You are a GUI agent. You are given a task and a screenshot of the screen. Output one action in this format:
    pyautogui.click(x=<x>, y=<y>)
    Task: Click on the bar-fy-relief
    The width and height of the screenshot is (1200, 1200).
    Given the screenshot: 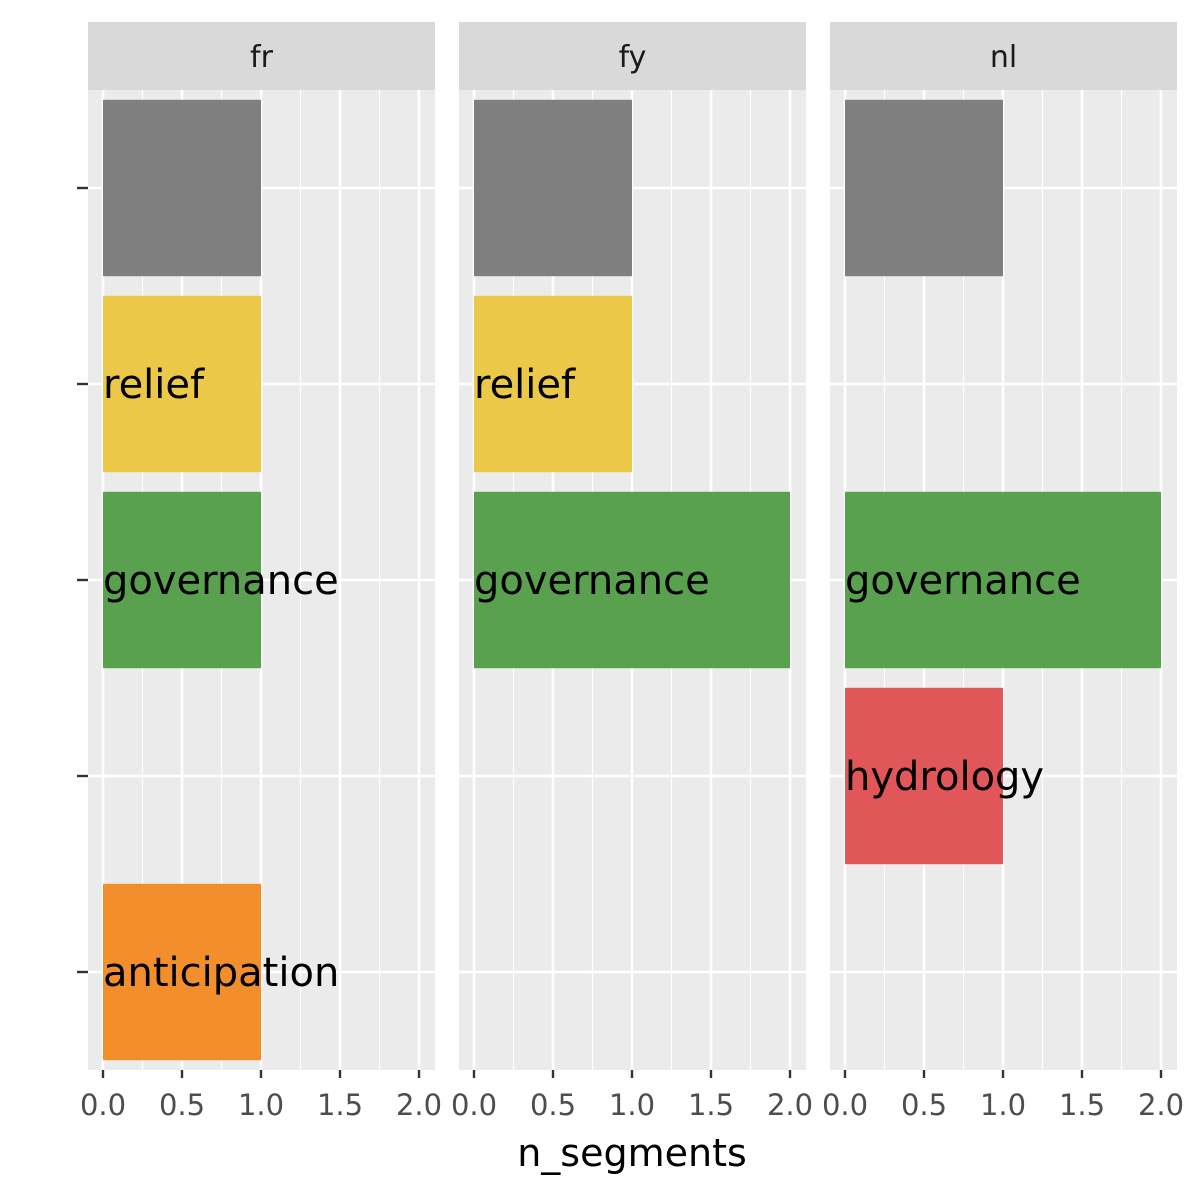 What is the action you would take?
    pyautogui.click(x=553, y=384)
    